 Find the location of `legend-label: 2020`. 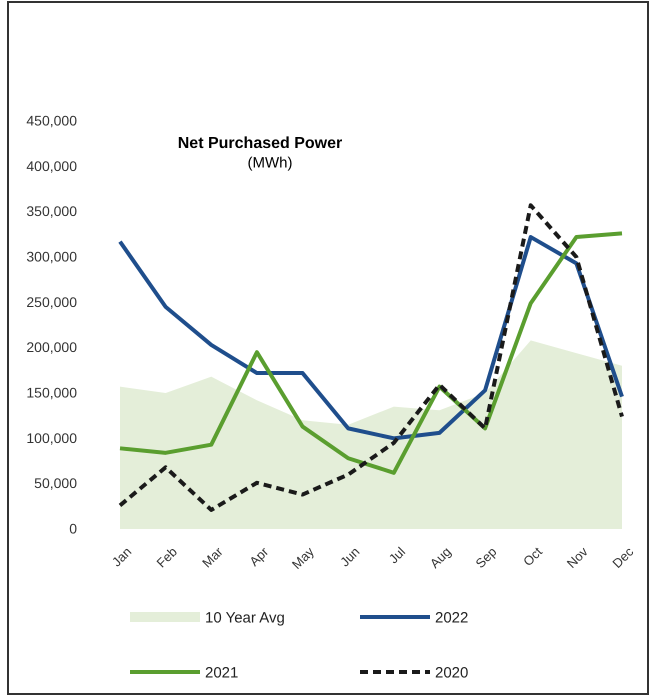

legend-label: 2020 is located at coordinates (451, 673).